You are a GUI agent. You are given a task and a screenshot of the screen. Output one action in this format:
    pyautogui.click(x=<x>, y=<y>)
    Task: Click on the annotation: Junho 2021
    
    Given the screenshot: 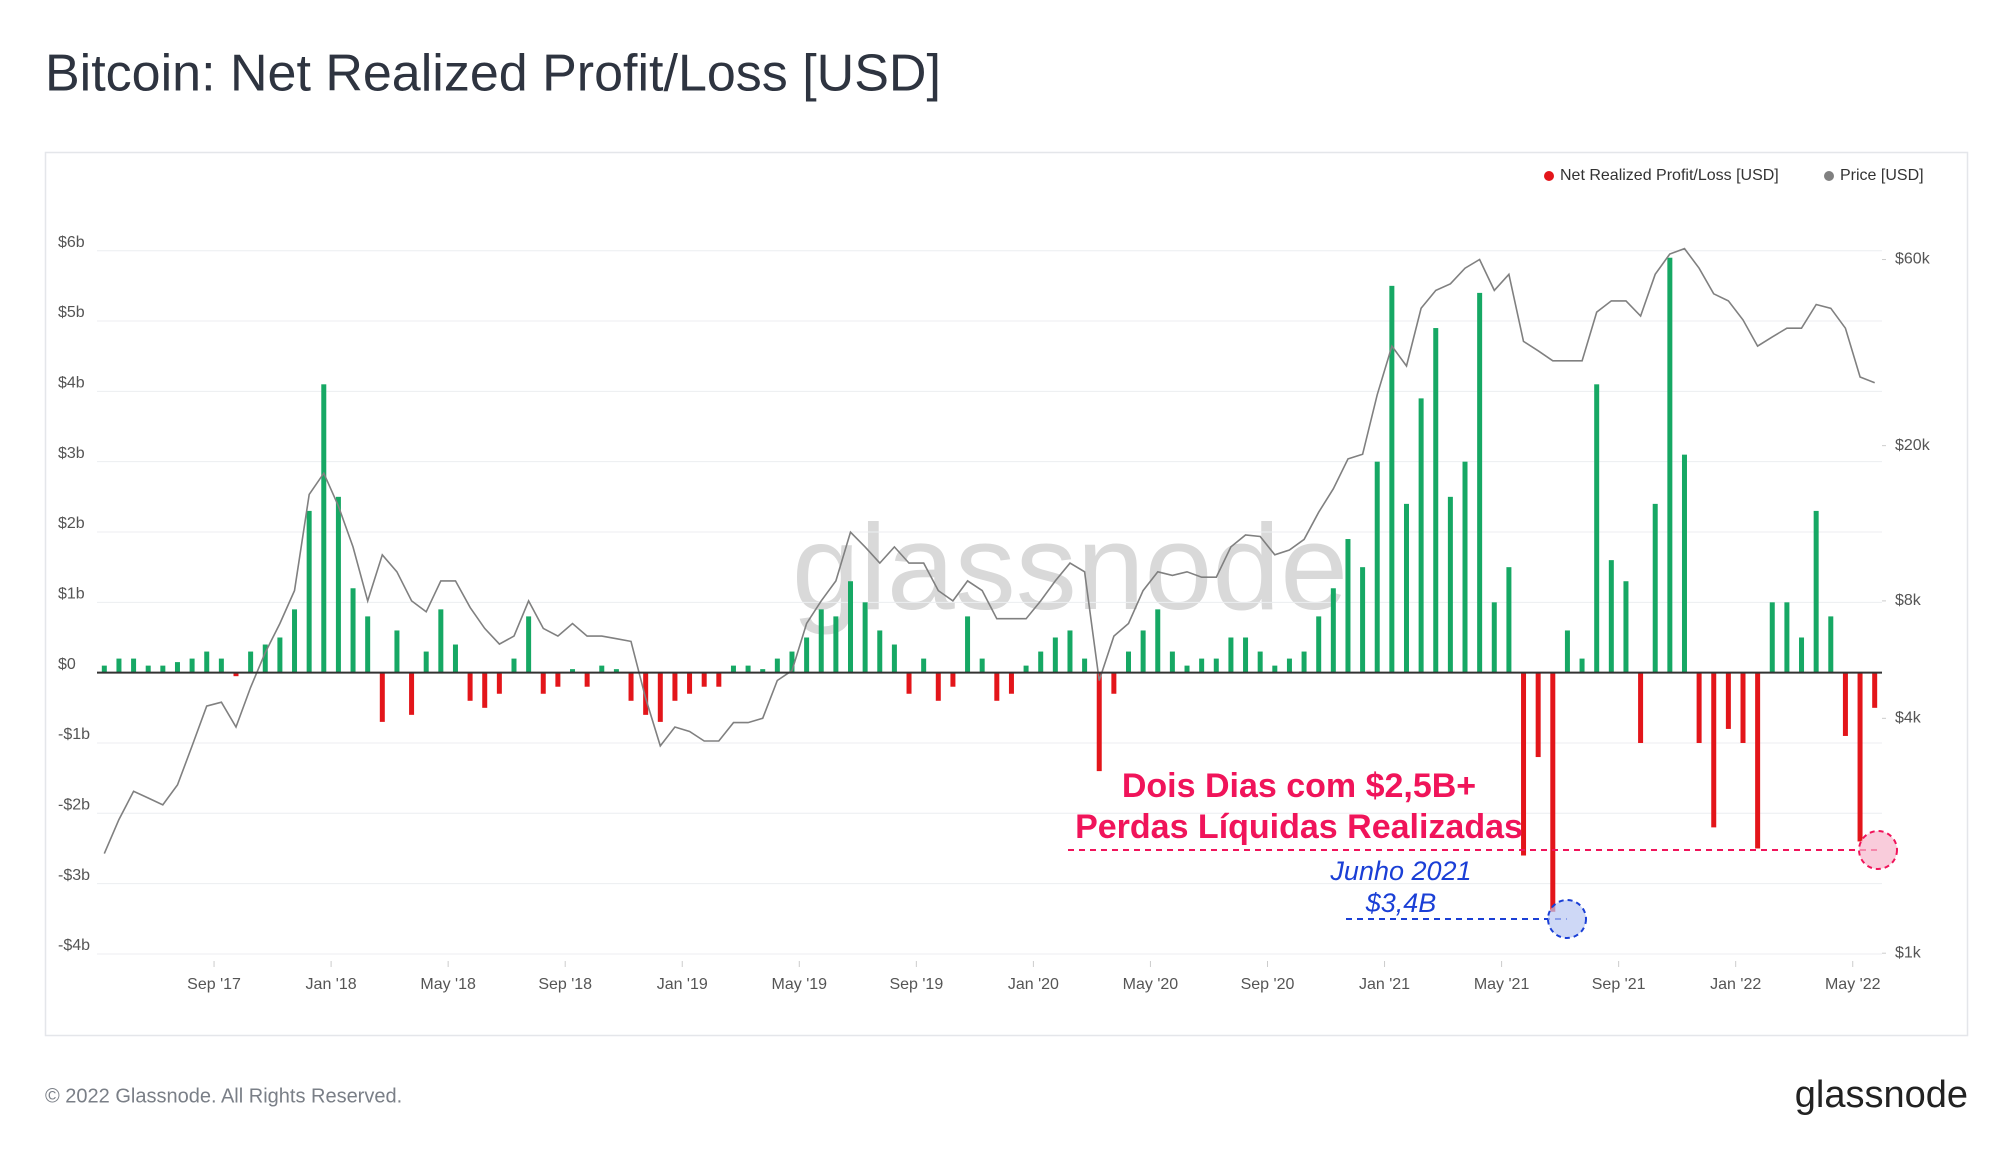 What is the action you would take?
    pyautogui.click(x=1400, y=871)
    